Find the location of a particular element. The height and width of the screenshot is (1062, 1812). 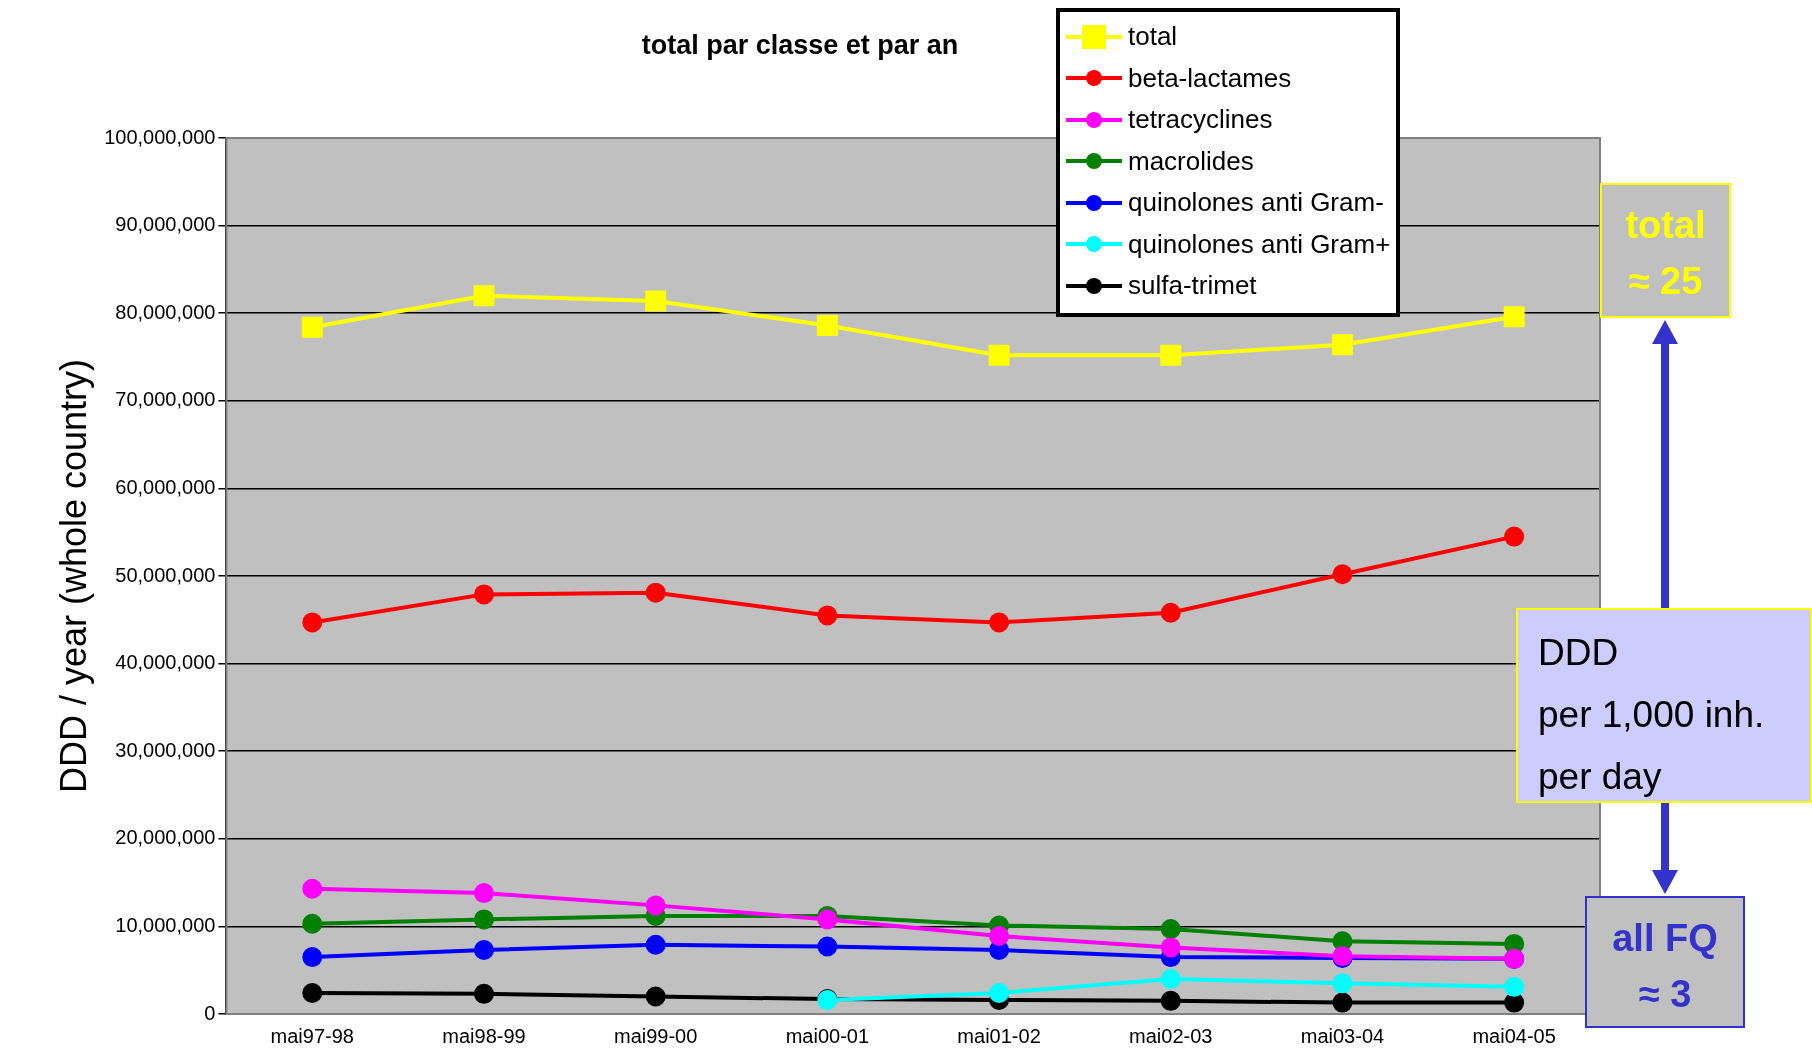

legend-label: macrolides is located at coordinates (1191, 161).